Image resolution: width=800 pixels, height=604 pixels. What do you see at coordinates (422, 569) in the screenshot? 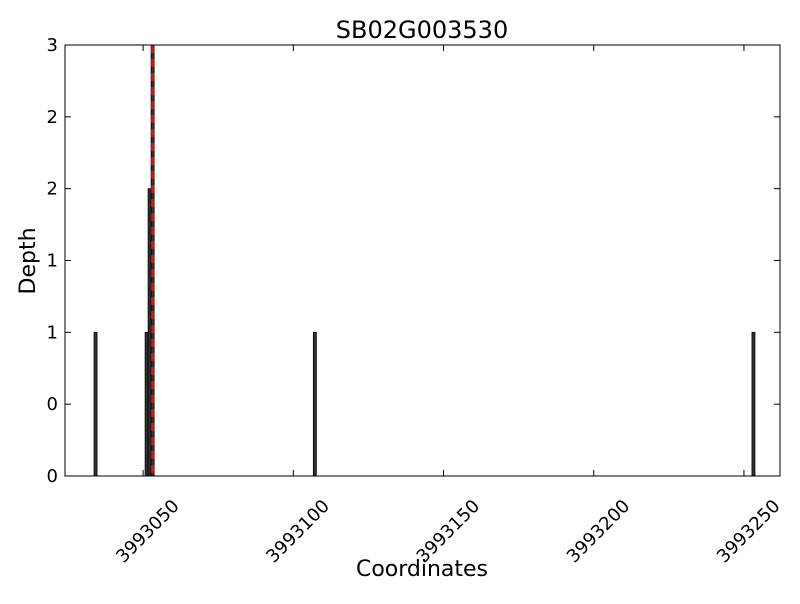
I see `x-axis-label: Coordinates` at bounding box center [422, 569].